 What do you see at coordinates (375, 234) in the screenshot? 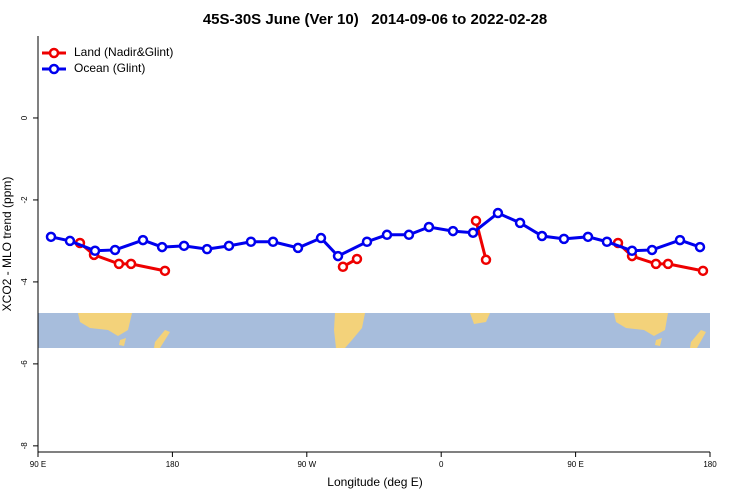
I see `series-line` at bounding box center [375, 234].